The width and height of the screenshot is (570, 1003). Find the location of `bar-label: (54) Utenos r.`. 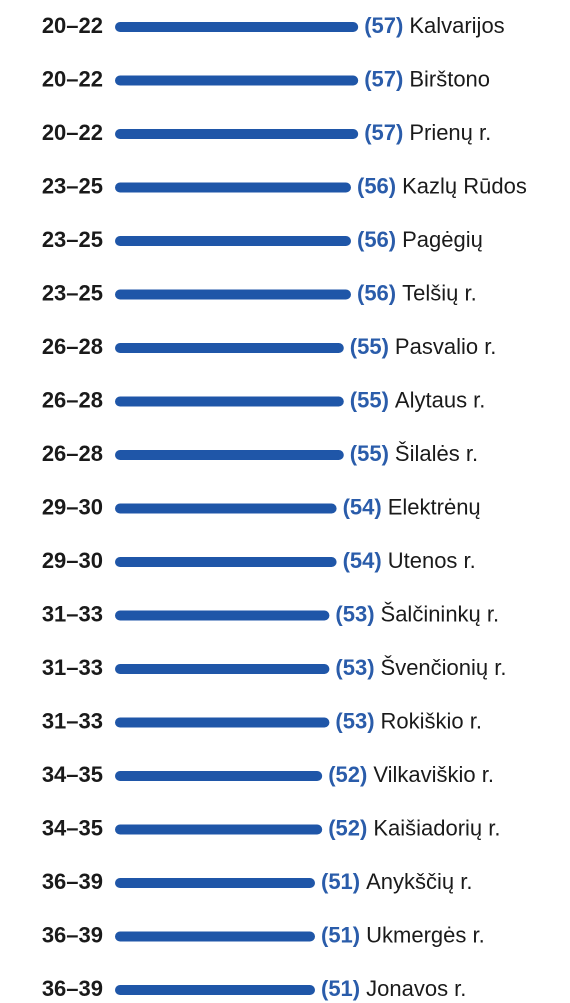

bar-label: (54) Utenos r. is located at coordinates (409, 560).